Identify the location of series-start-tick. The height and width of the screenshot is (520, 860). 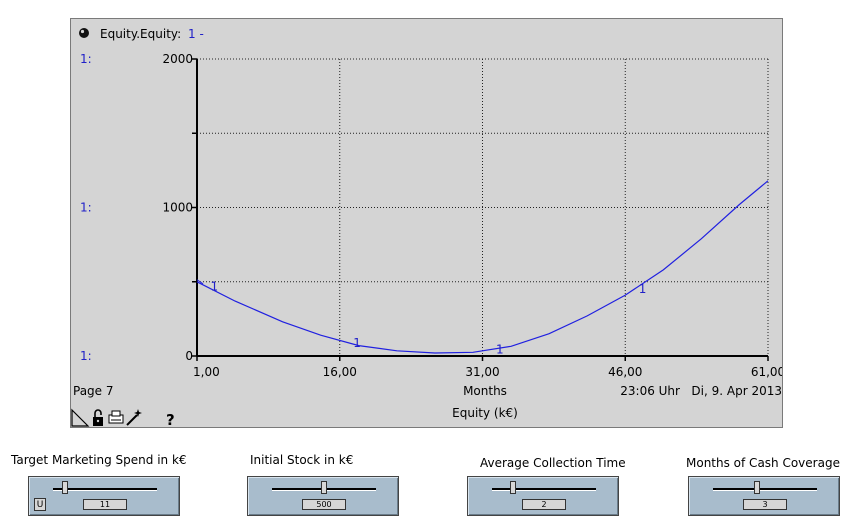
(200, 282).